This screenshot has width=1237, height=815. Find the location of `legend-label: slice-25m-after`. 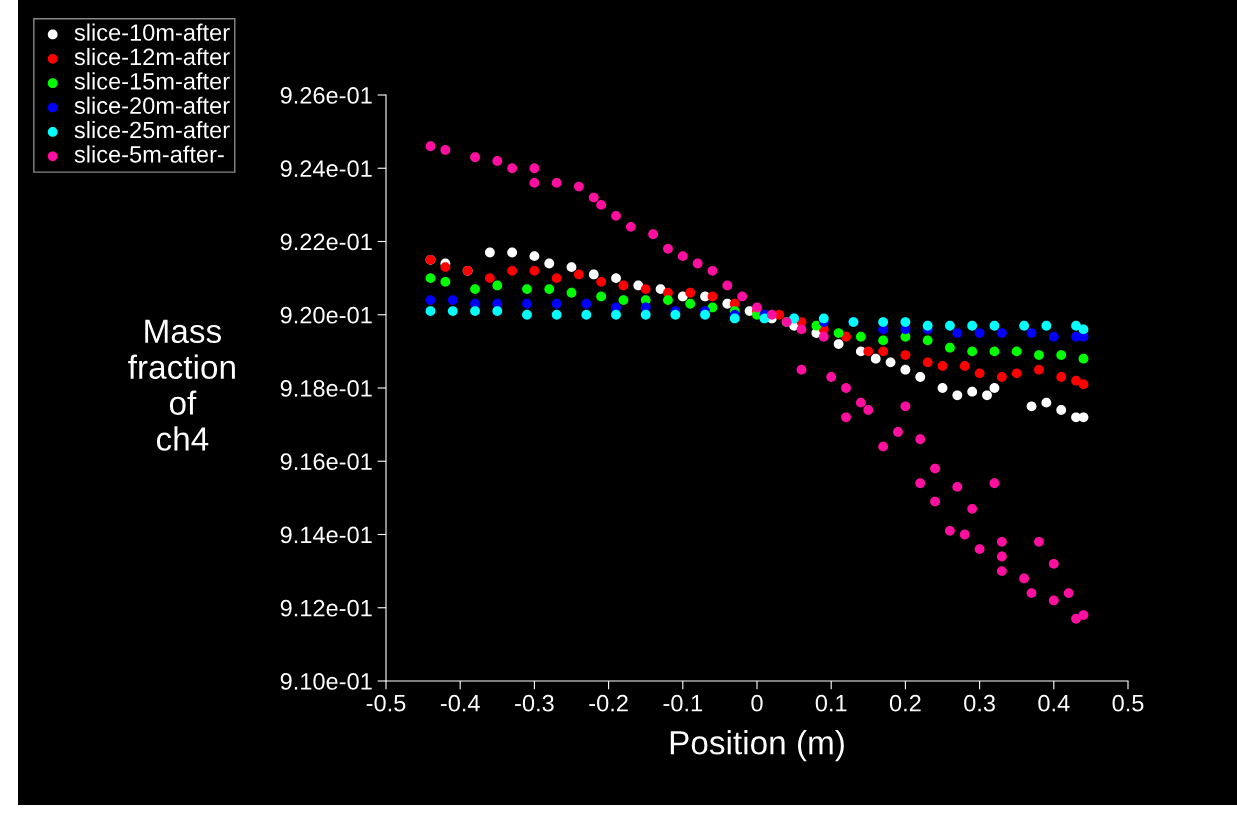

legend-label: slice-25m-after is located at coordinates (152, 130).